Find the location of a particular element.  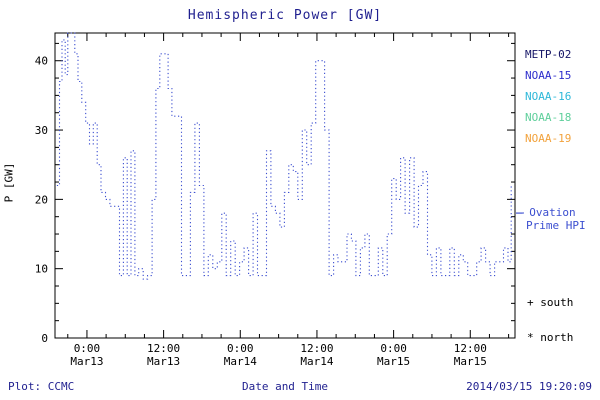

legend-item-noaa-15: NOAA-15 is located at coordinates (548, 75).